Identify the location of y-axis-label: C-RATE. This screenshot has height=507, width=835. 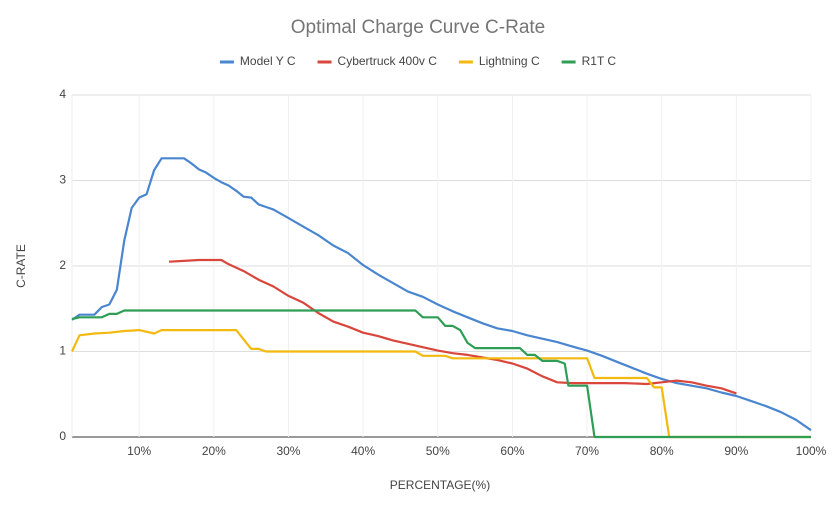
(21, 266).